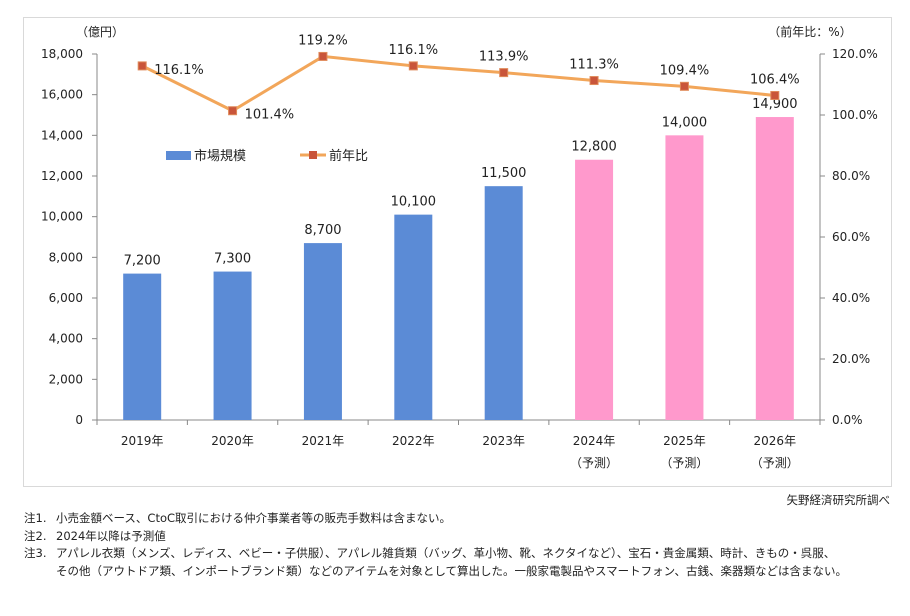  I want to click on left-axis-tick-label: 4,000, so click(66, 339).